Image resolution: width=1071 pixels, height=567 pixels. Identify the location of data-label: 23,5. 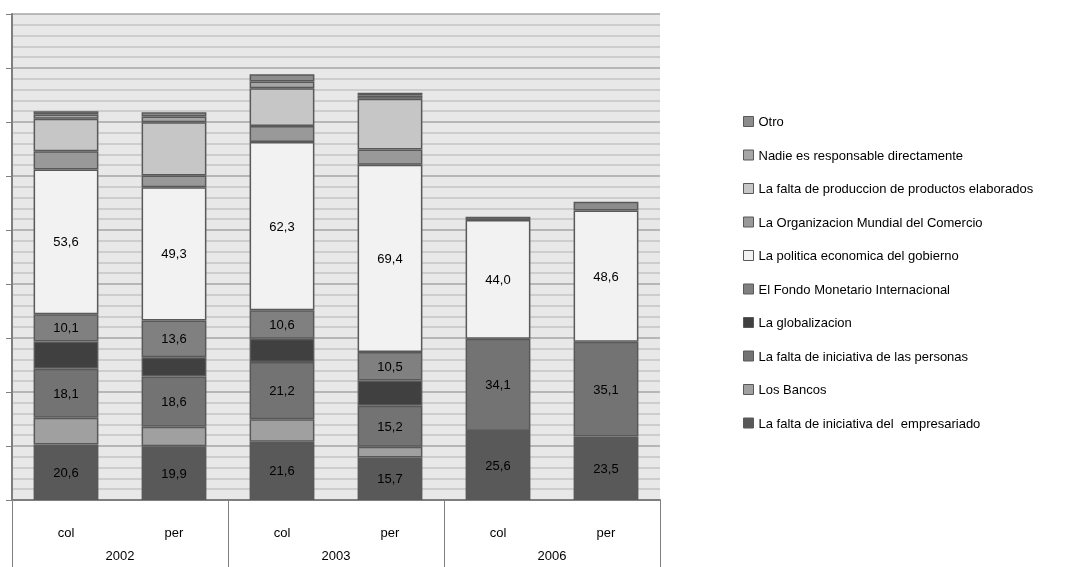
(606, 468).